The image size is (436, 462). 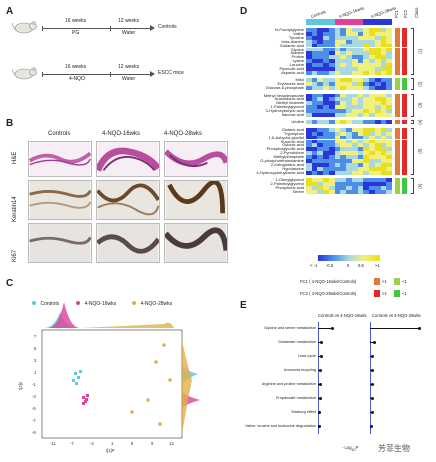 What do you see at coordinates (394, 328) in the screenshot?
I see `lollipop-stem-28wks` at bounding box center [394, 328].